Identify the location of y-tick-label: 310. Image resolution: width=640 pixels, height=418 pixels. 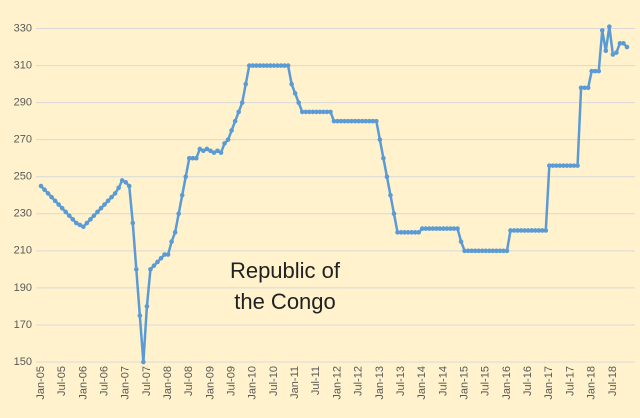
(23, 65).